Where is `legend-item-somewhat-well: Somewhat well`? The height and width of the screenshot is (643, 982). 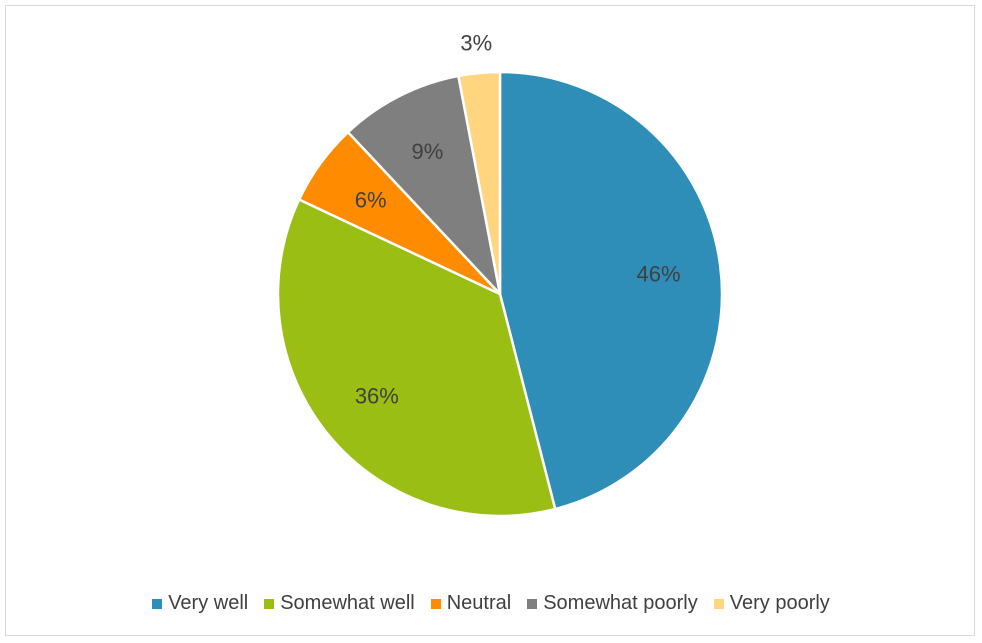
legend-item-somewhat-well: Somewhat well is located at coordinates (339, 603).